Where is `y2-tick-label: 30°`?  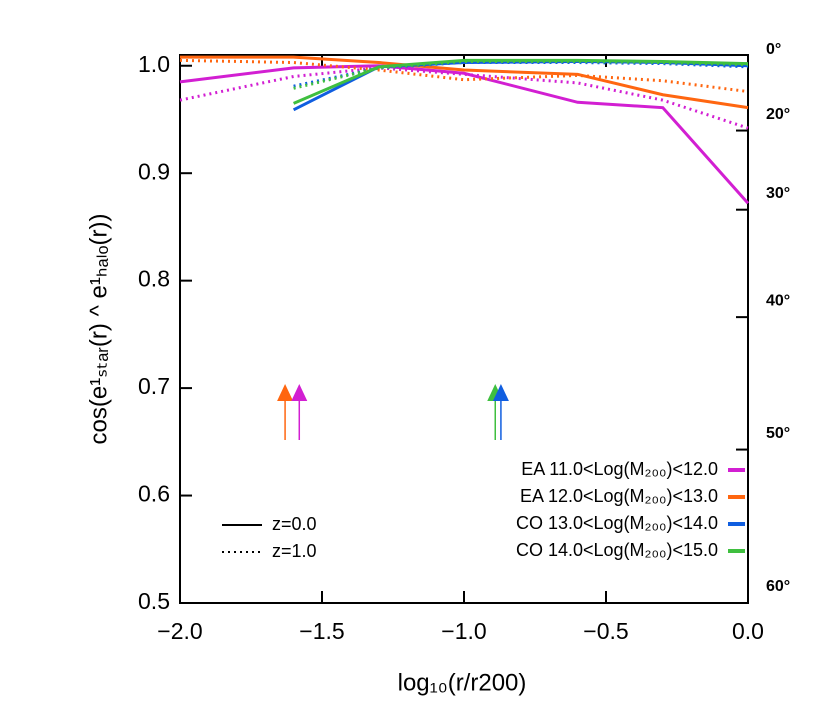 y2-tick-label: 30° is located at coordinates (778, 193).